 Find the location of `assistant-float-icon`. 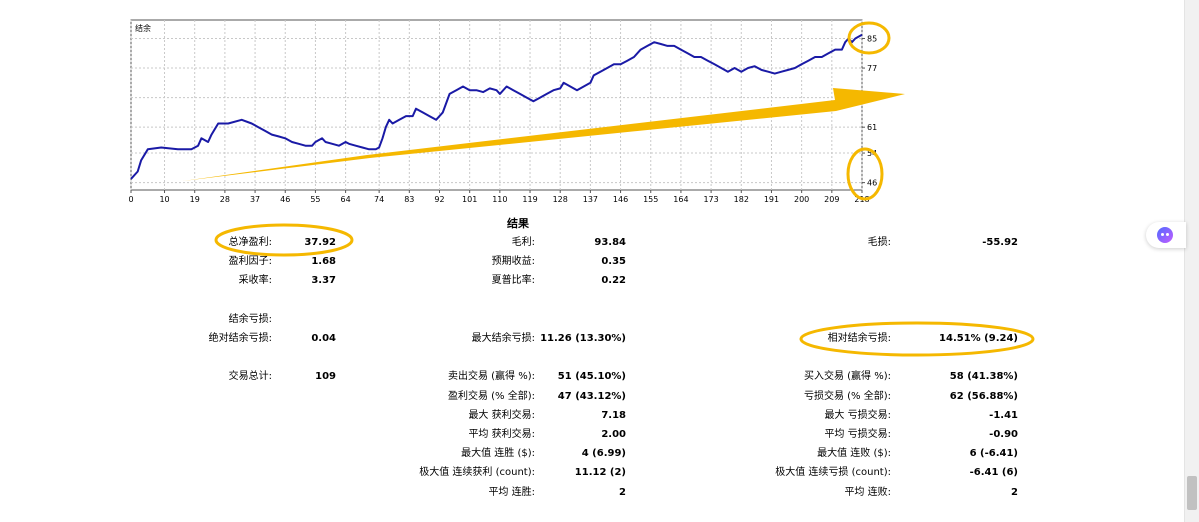

assistant-float-icon is located at coordinates (1165, 235).